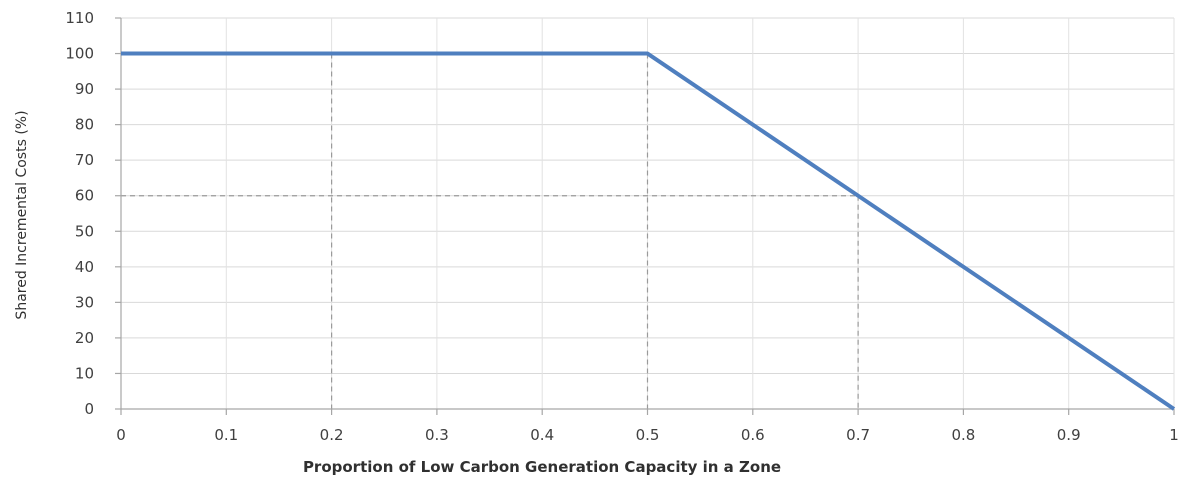 This screenshot has width=1187, height=483. I want to click on y-tick-labels: 0 10 20 30 40 50 60 70 80 90 100 110, so click(79, 213).